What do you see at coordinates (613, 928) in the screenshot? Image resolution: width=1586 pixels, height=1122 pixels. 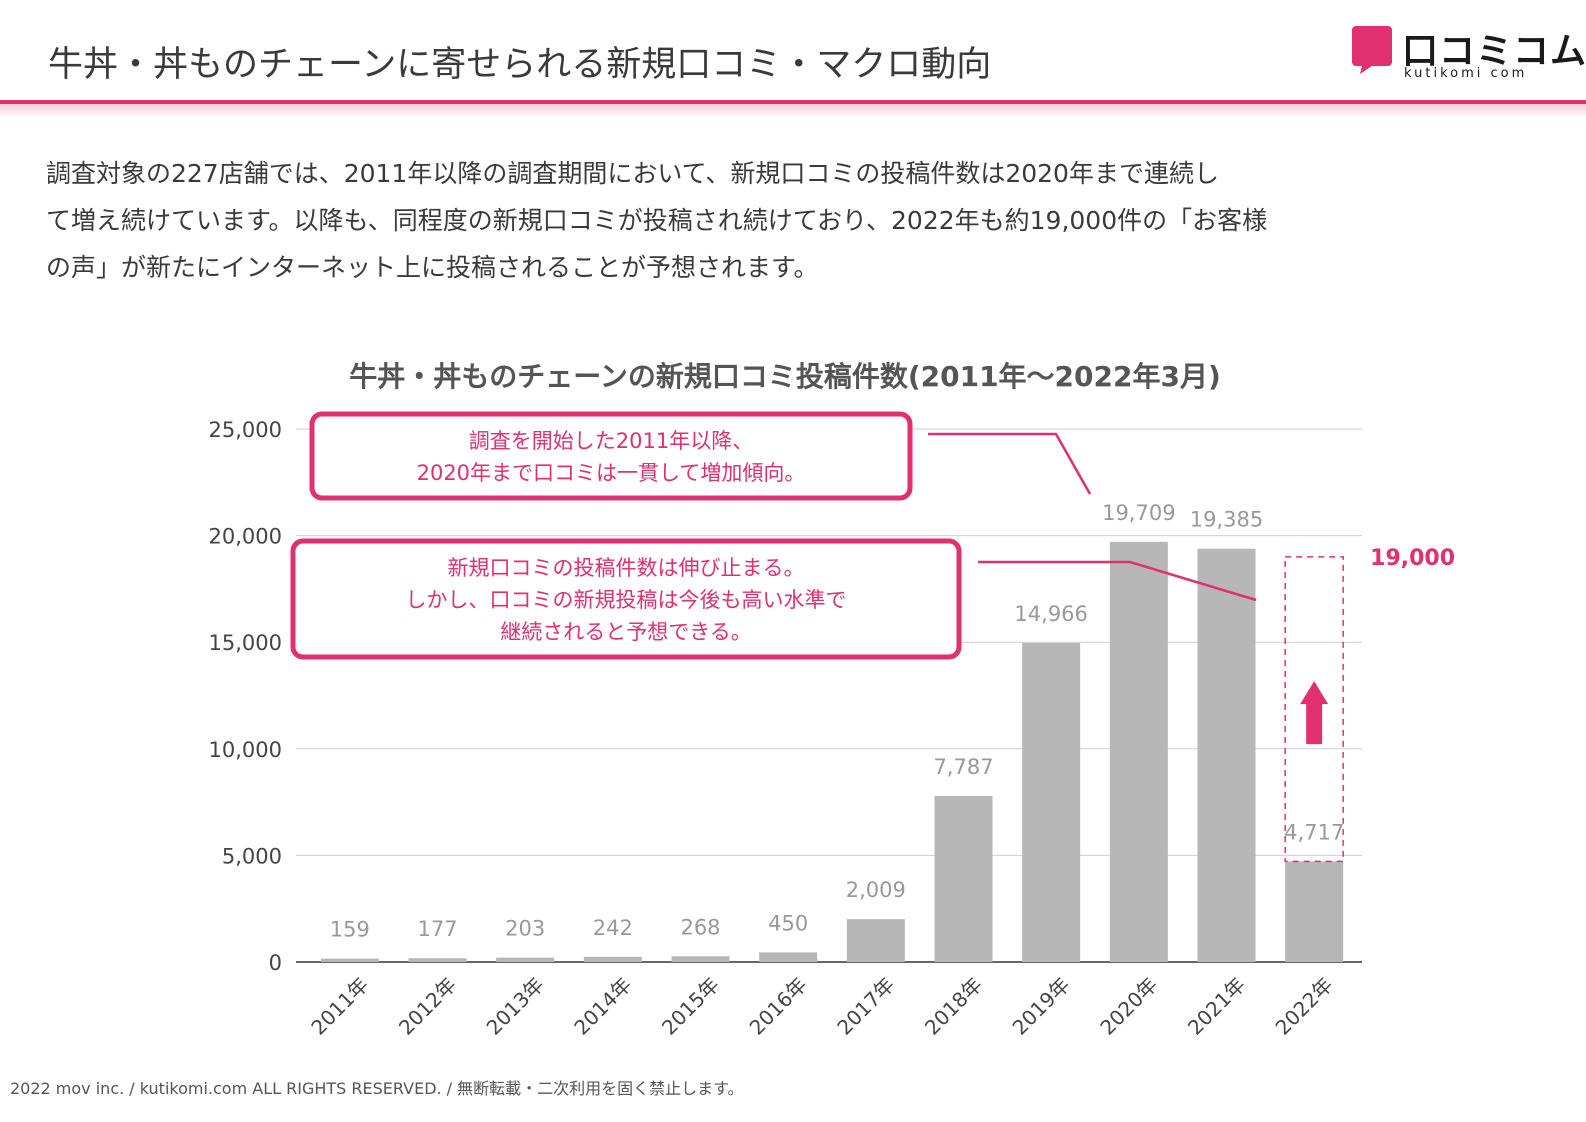 I see `data-label: 242` at bounding box center [613, 928].